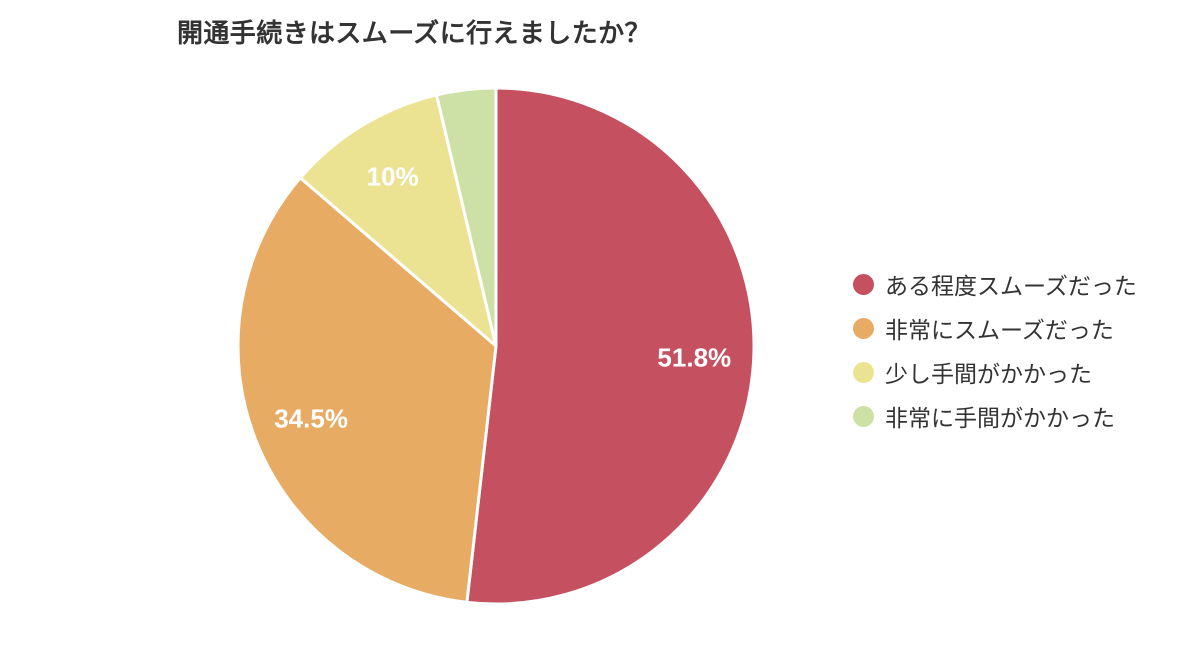 Image resolution: width=1200 pixels, height=650 pixels. What do you see at coordinates (1000, 418) in the screenshot?
I see `legend-label-3: 非常に手間がかかった` at bounding box center [1000, 418].